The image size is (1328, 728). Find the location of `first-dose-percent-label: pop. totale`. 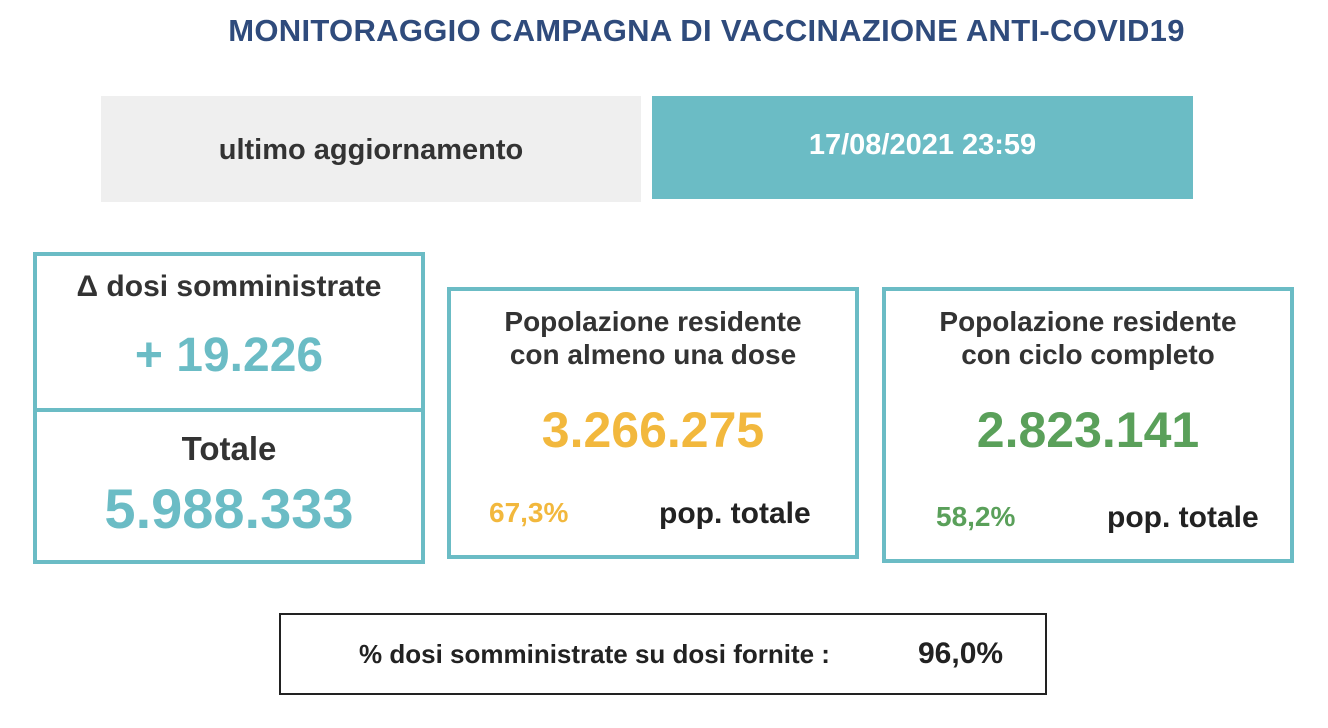

first-dose-percent-label: pop. totale is located at coordinates (735, 513).